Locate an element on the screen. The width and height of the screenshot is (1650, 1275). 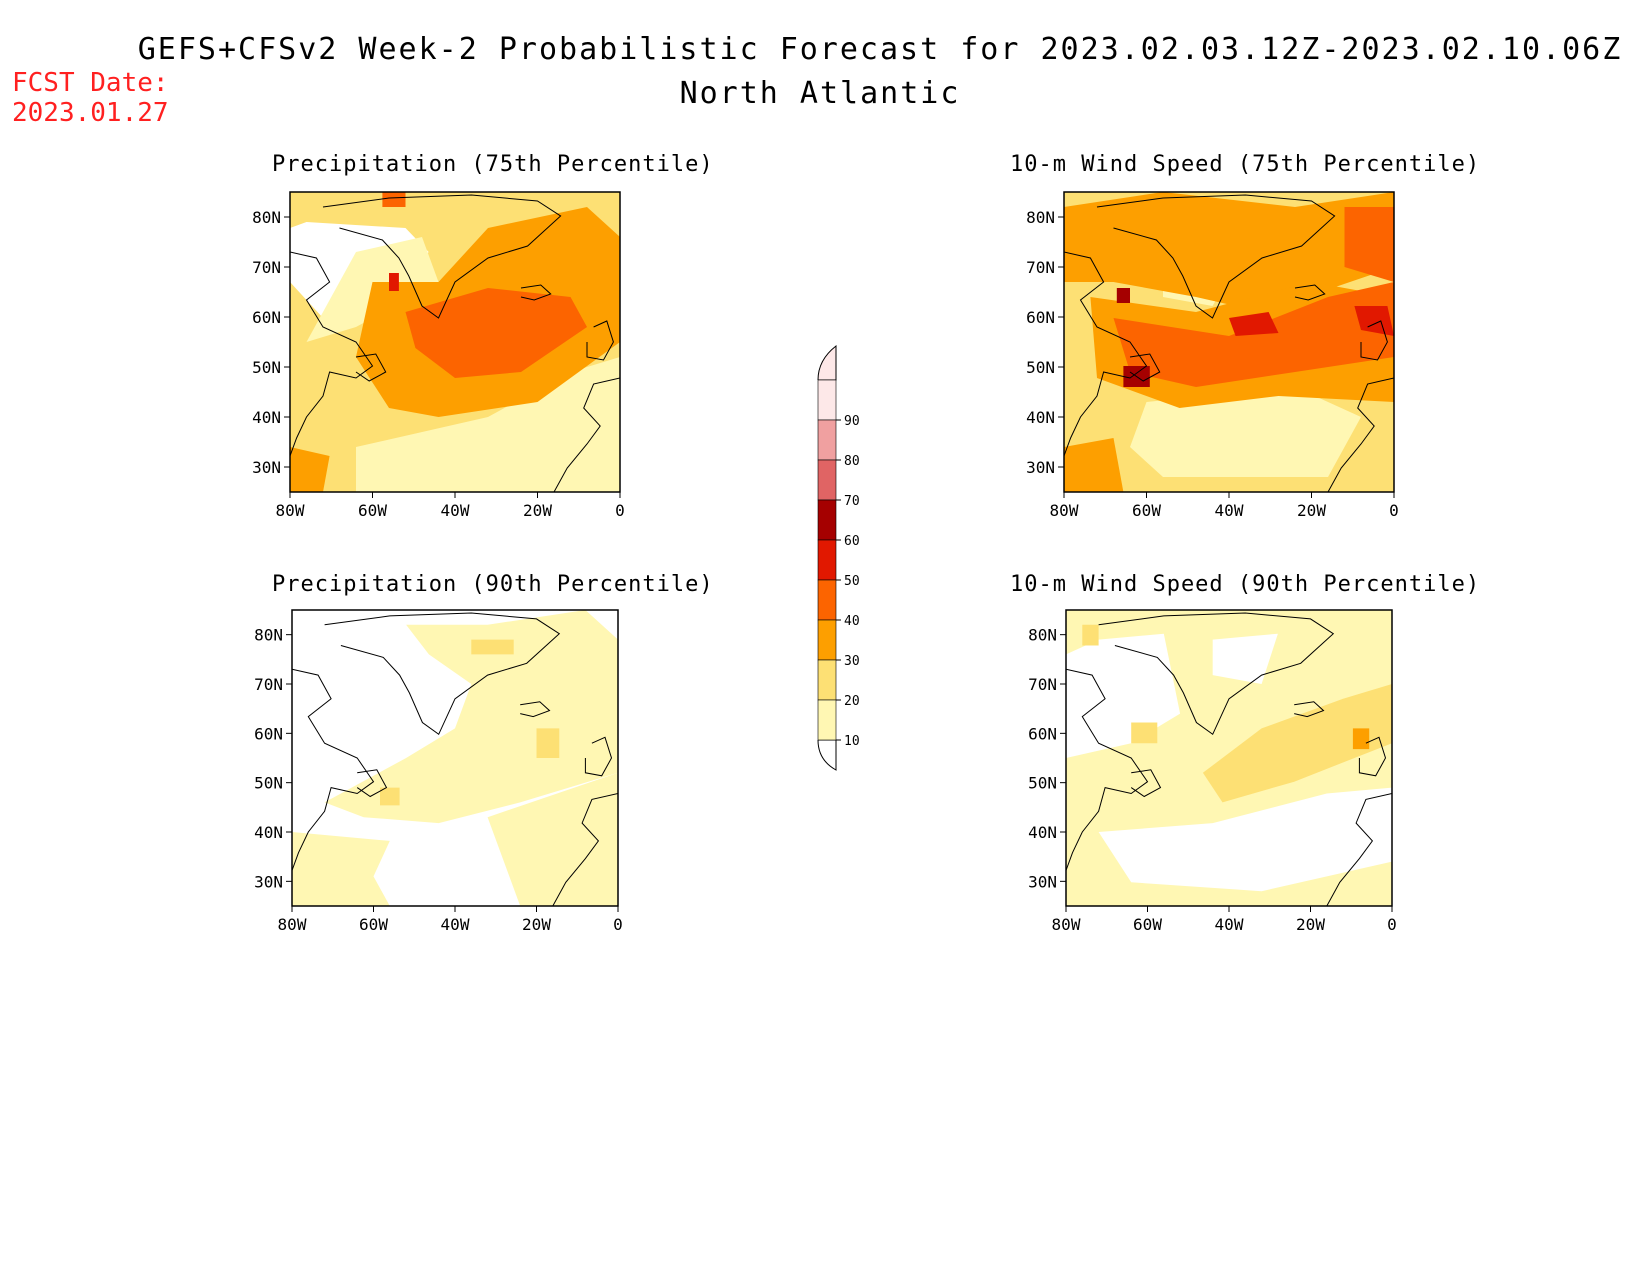
colorbar-label: 80 is located at coordinates (852, 461).